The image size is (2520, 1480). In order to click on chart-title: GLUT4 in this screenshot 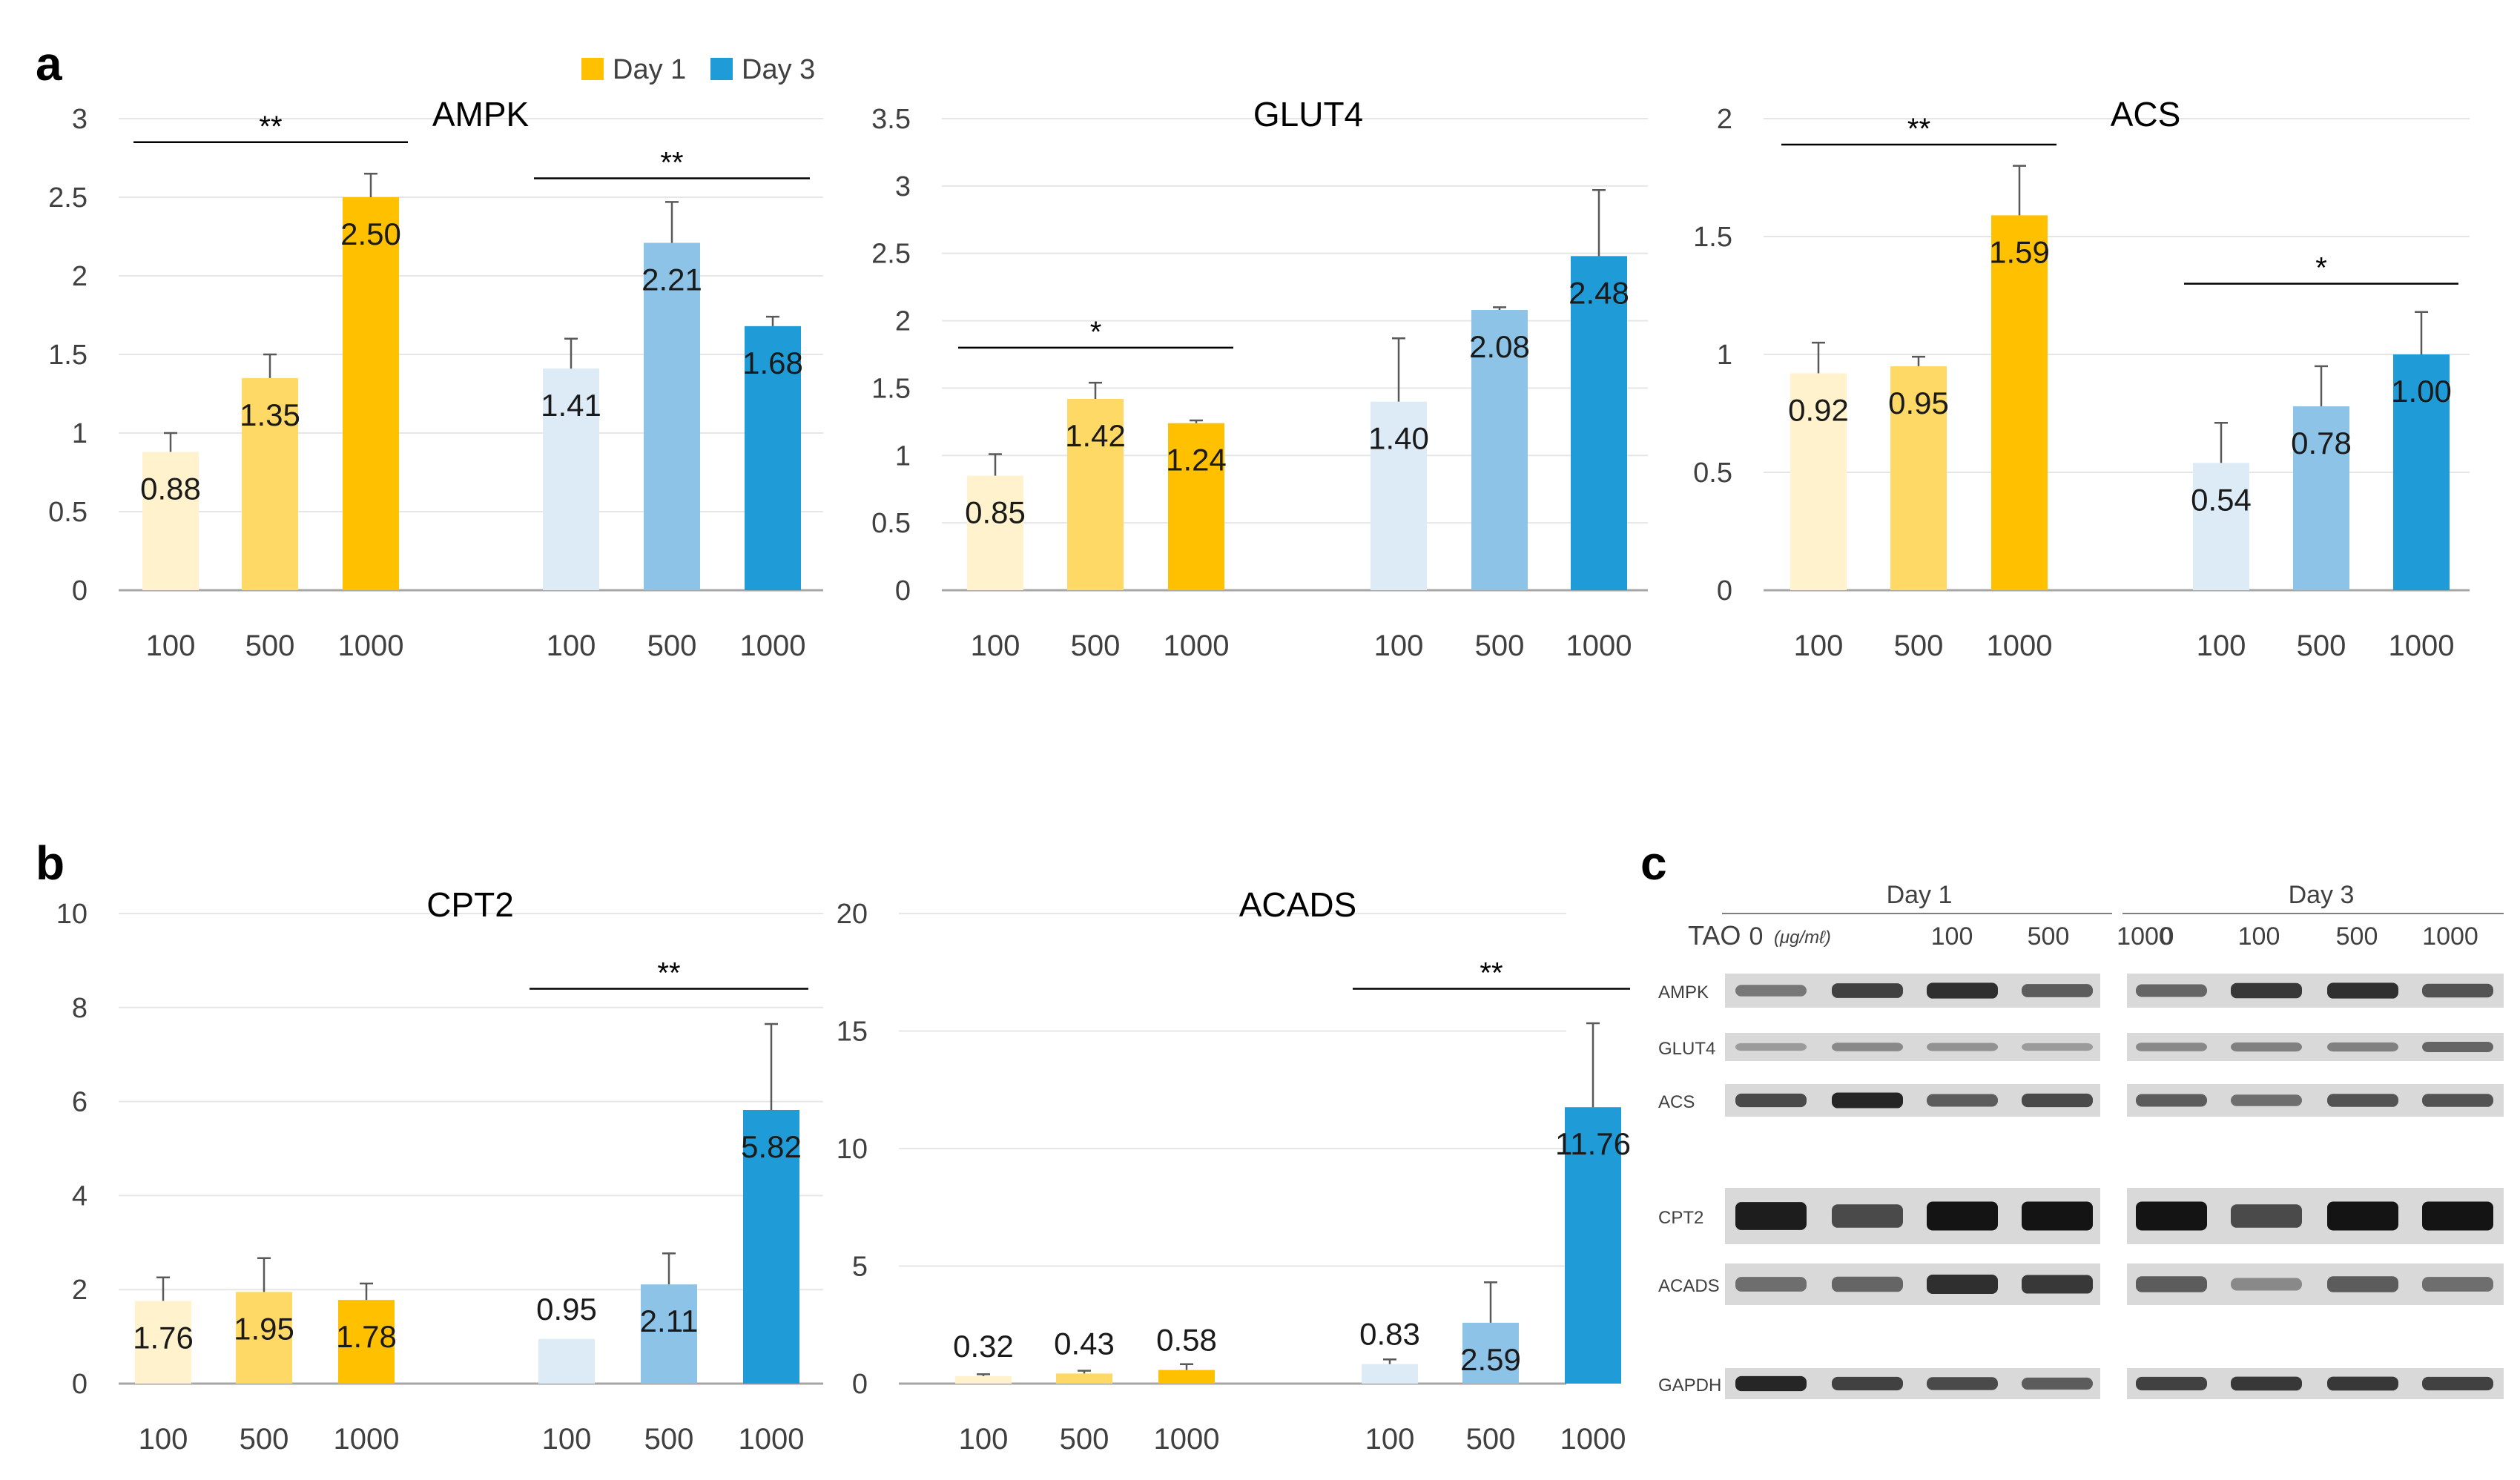, I will do `click(1308, 114)`.